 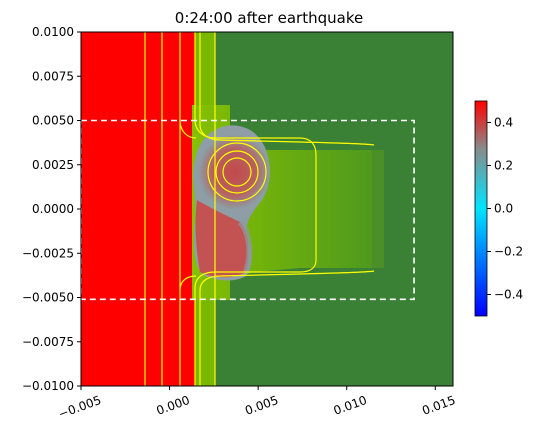 I want to click on colorbar-tick-label: −0.2, so click(x=508, y=252).